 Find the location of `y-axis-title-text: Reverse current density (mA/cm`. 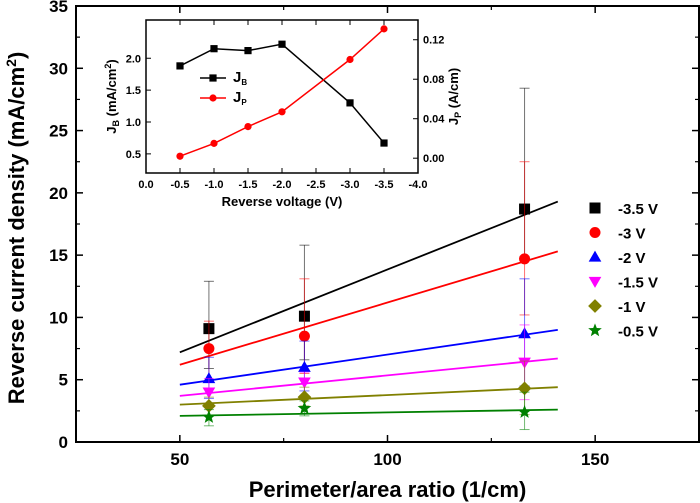

y-axis-title-text: Reverse current density (mA/cm is located at coordinates (16, 235).